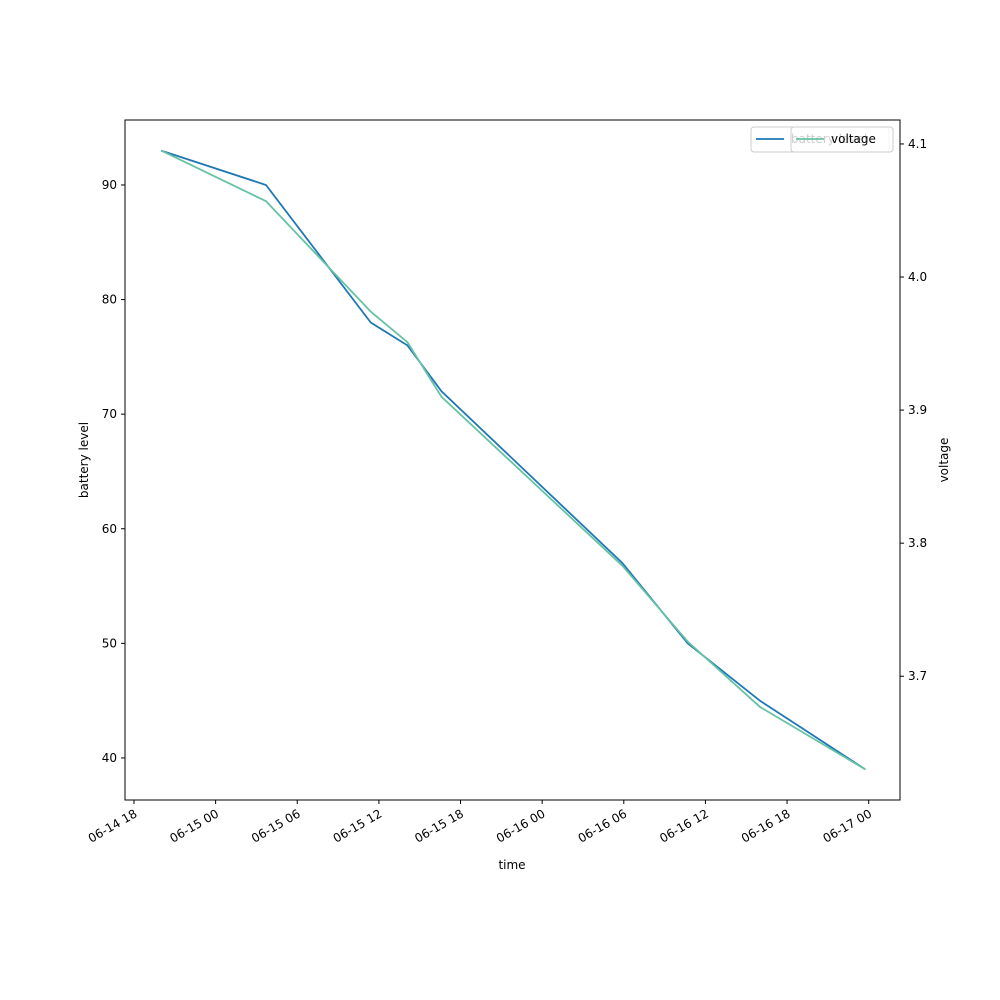 This screenshot has width=1000, height=1000. I want to click on legend: voltage, so click(842, 139).